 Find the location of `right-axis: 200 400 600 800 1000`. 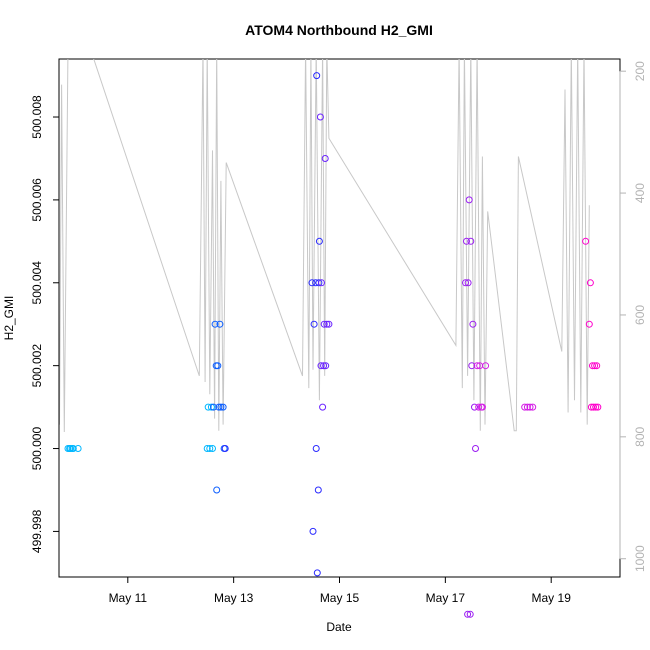

right-axis: 200 400 600 800 1000 is located at coordinates (633, 316).